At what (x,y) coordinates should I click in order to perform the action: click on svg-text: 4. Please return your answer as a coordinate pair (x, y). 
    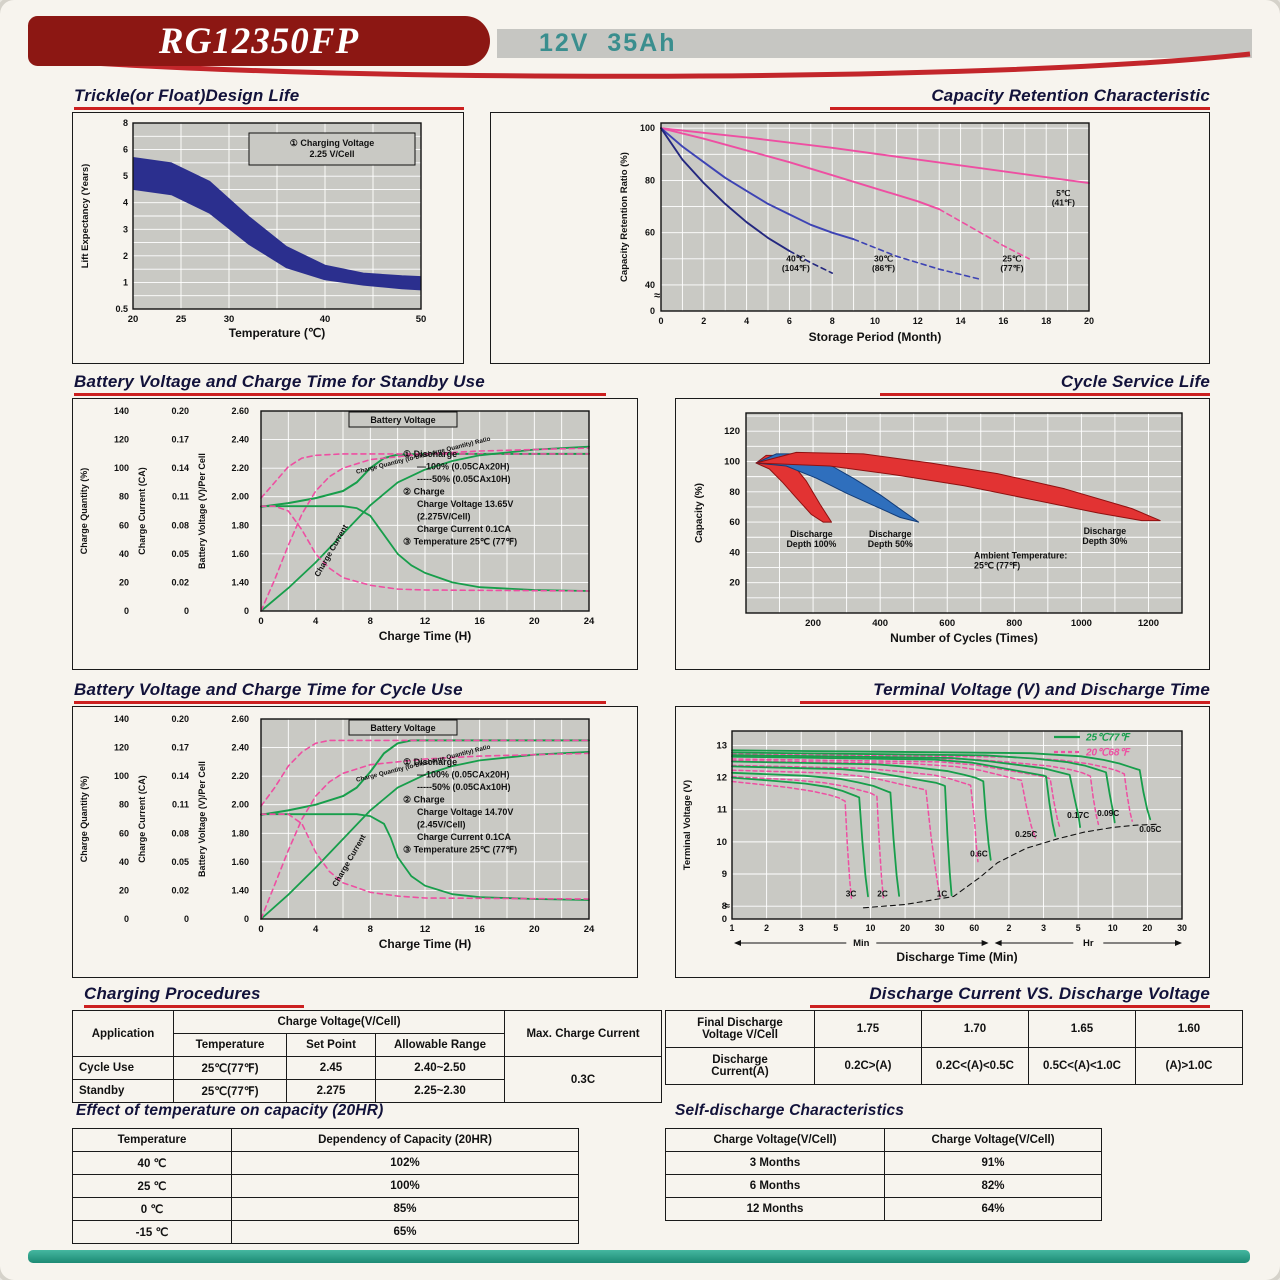
    Looking at the image, I should click on (125, 203).